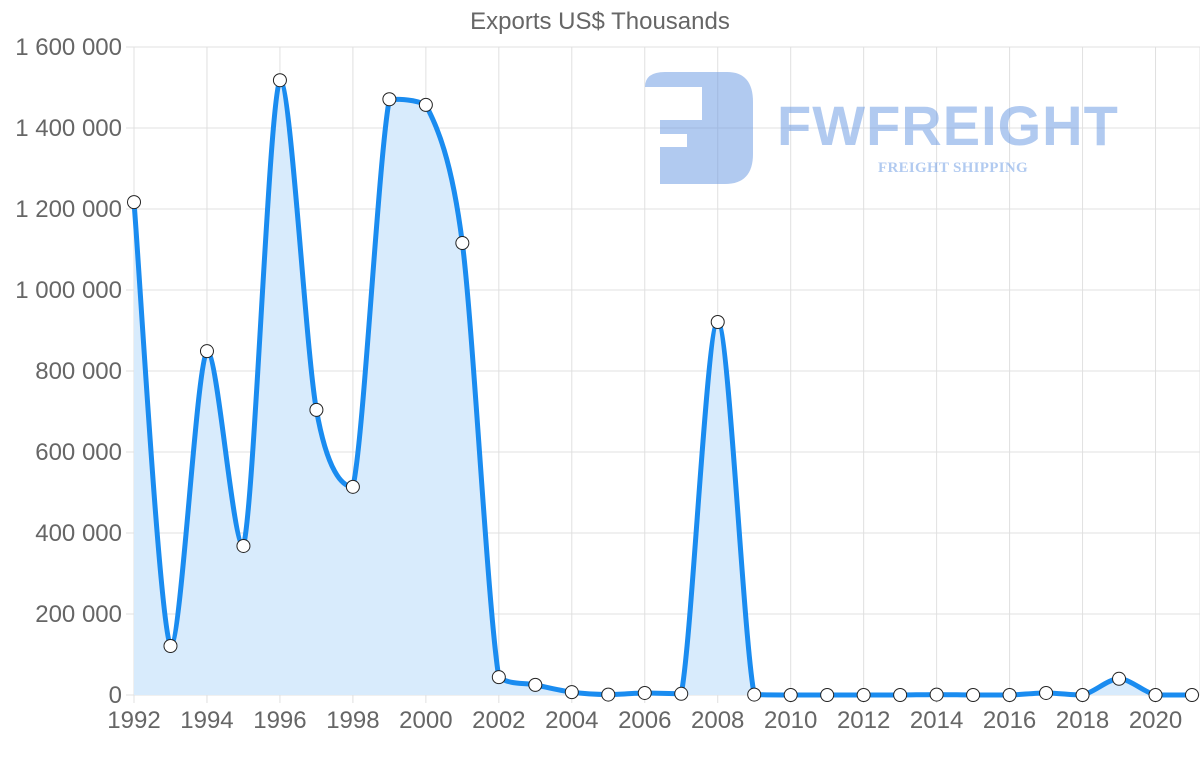 This screenshot has width=1200, height=763. Describe the element at coordinates (206, 720) in the screenshot. I see `x-tick-label: 1994` at that location.